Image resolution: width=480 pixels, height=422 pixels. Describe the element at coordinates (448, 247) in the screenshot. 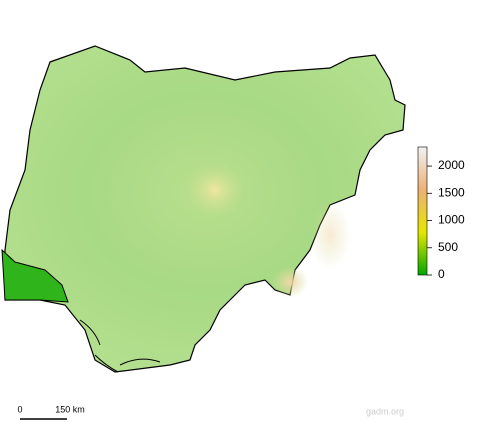

I see `legend-tick-label: 500` at that location.